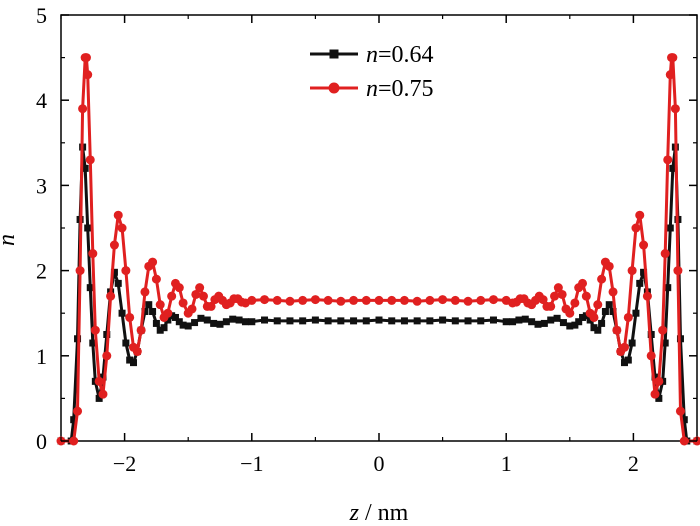 The image size is (700, 526). What do you see at coordinates (372, 89) in the screenshot?
I see `legend-var-series-2: n` at bounding box center [372, 89].